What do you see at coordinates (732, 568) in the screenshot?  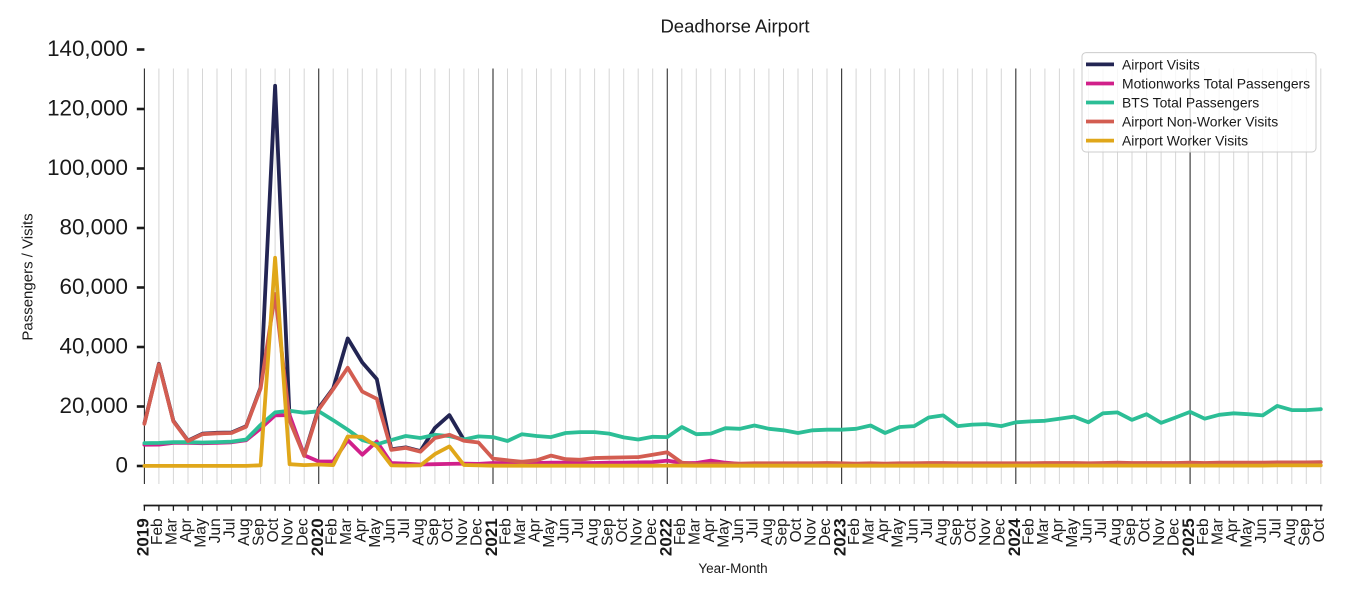 I see `svg-text: Year-Month` at bounding box center [732, 568].